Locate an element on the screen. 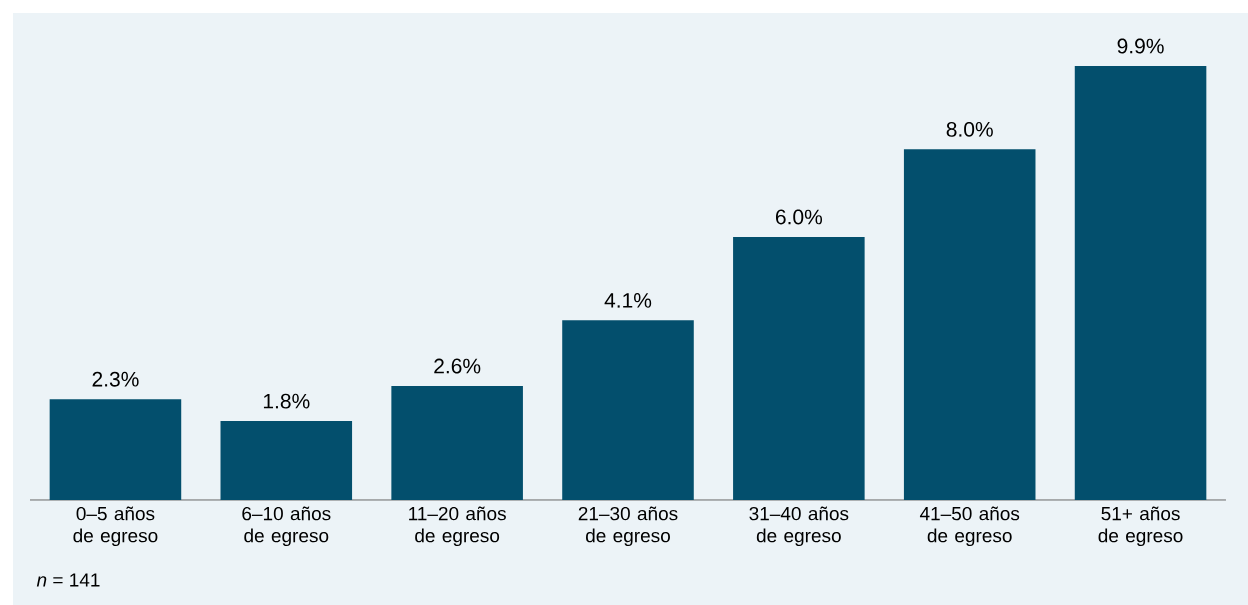 The width and height of the screenshot is (1248, 605). x-tick-label: 0–5 años de egreso is located at coordinates (115, 526).